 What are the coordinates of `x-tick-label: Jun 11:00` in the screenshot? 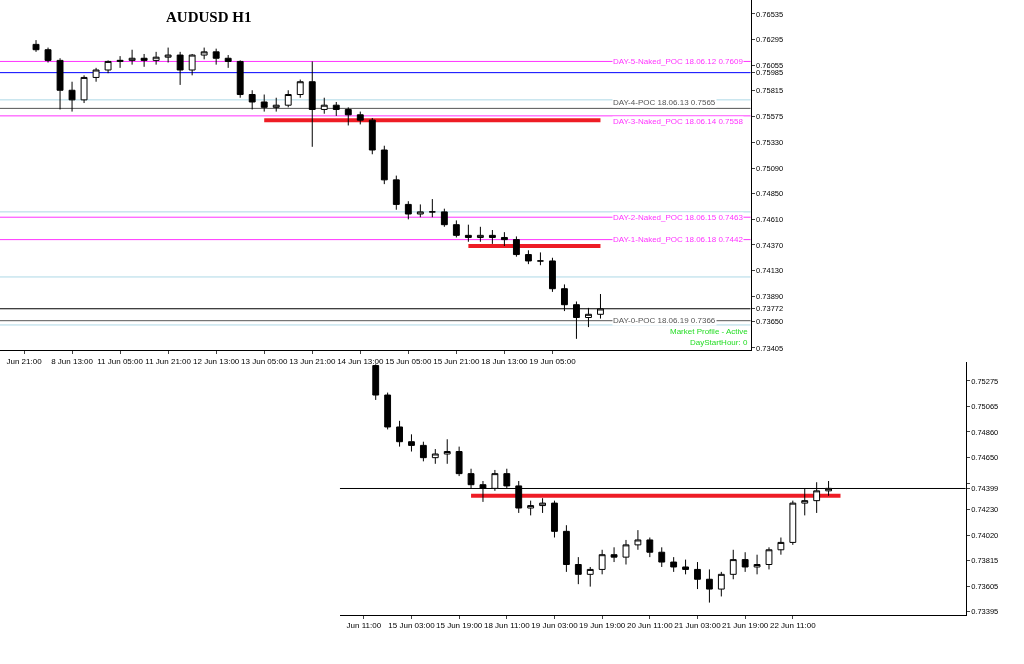 It's located at (364, 626).